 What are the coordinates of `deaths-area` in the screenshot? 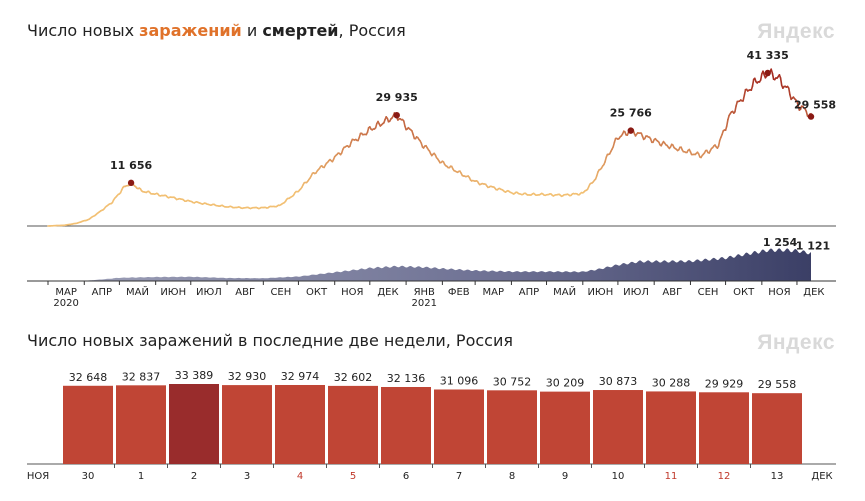 It's located at (429, 264).